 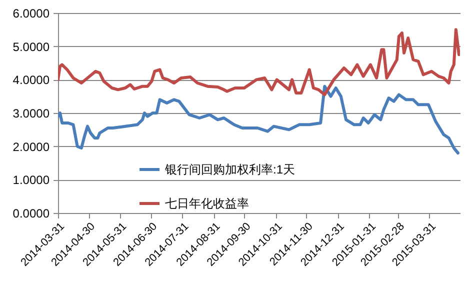 What do you see at coordinates (207, 203) in the screenshot?
I see `legend-label: 七日年化收益率` at bounding box center [207, 203].